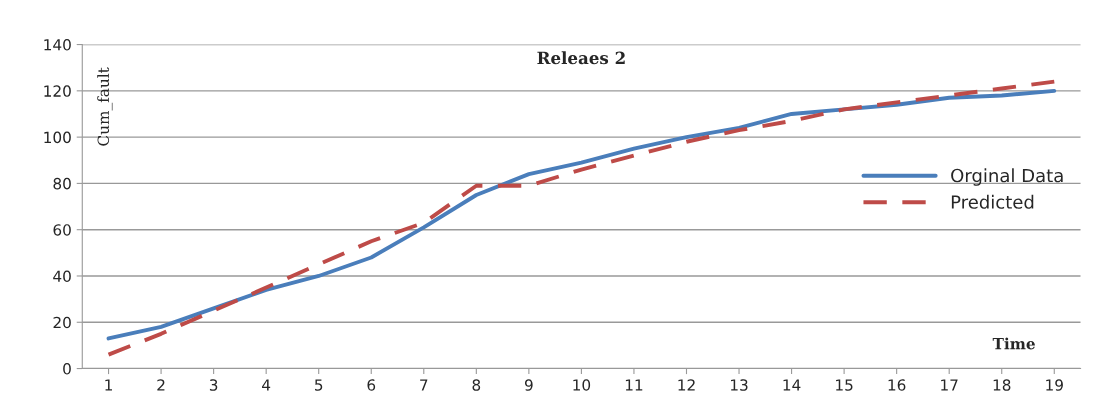 The width and height of the screenshot is (1097, 405). Describe the element at coordinates (319, 385) in the screenshot. I see `x-tick-label: 5` at that location.